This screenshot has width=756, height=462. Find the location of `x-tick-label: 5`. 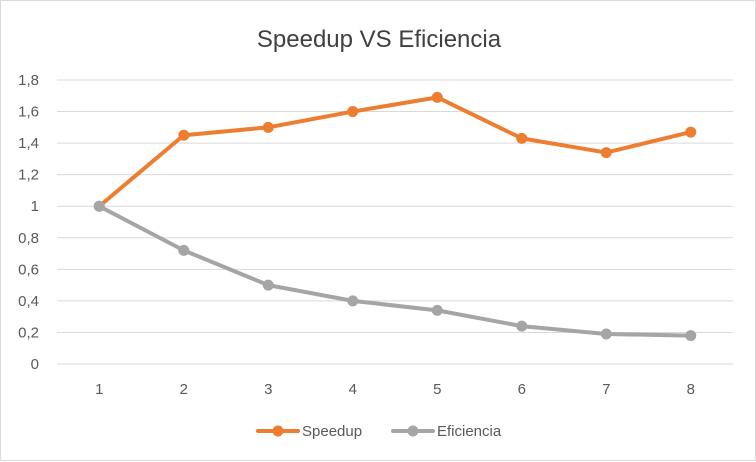

x-tick-label: 5 is located at coordinates (437, 389).